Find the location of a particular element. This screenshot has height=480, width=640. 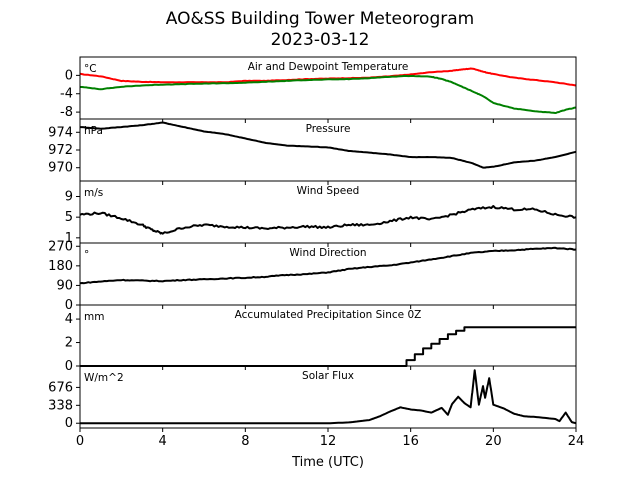

panel-unit-label: W/m^2 is located at coordinates (104, 378).